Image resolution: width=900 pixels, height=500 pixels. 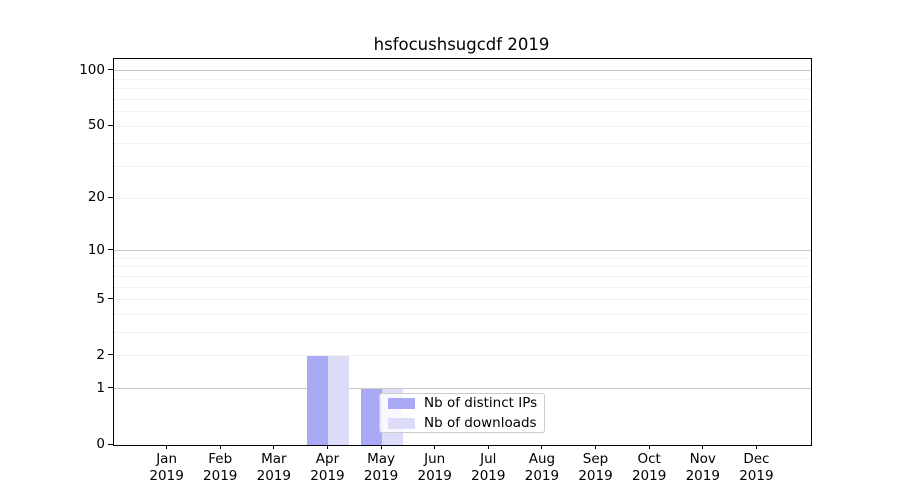 I want to click on legend-label-downloads: Nb of downloads, so click(x=480, y=423).